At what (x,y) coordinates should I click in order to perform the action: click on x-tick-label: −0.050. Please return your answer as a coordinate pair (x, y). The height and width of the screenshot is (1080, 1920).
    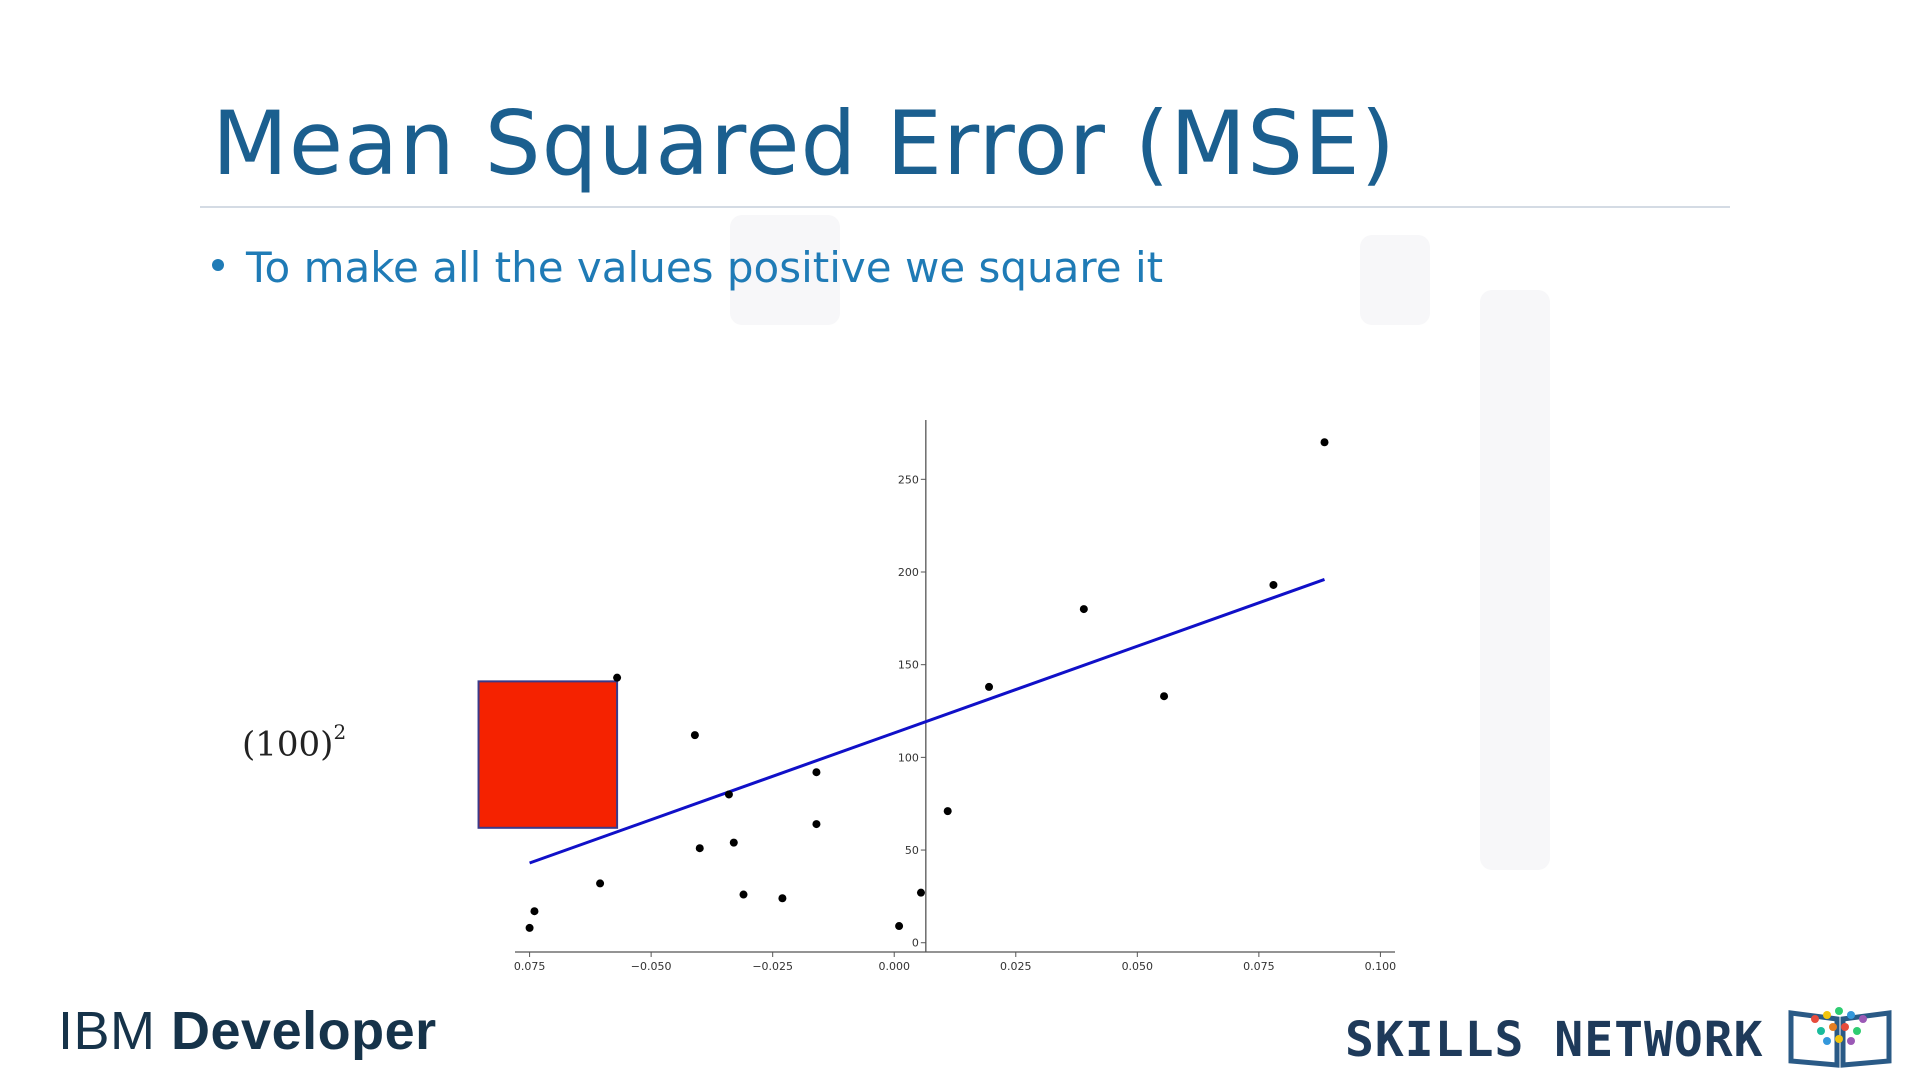
    Looking at the image, I should click on (651, 966).